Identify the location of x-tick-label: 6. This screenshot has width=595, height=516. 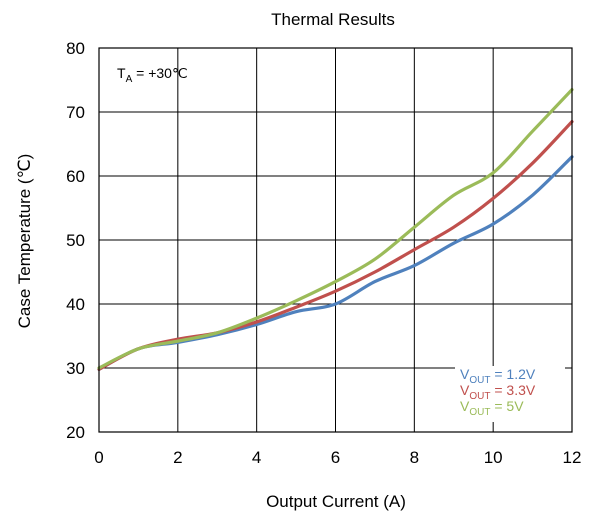
(335, 457).